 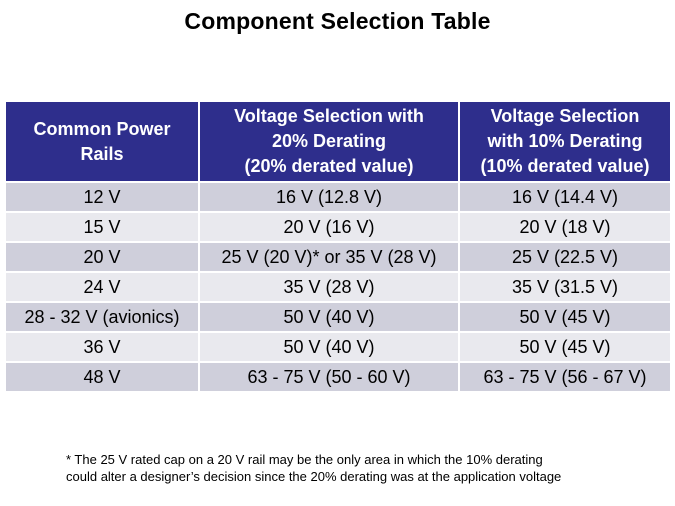 What do you see at coordinates (565, 116) in the screenshot?
I see `header-line: Voltage Selection` at bounding box center [565, 116].